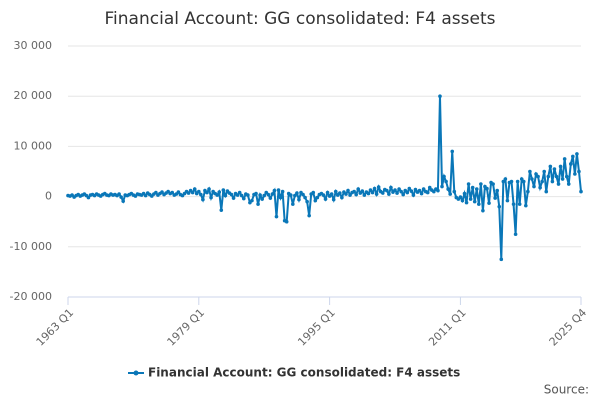 The image size is (600, 400). What do you see at coordinates (566, 390) in the screenshot?
I see `source-label: Source:` at bounding box center [566, 390].